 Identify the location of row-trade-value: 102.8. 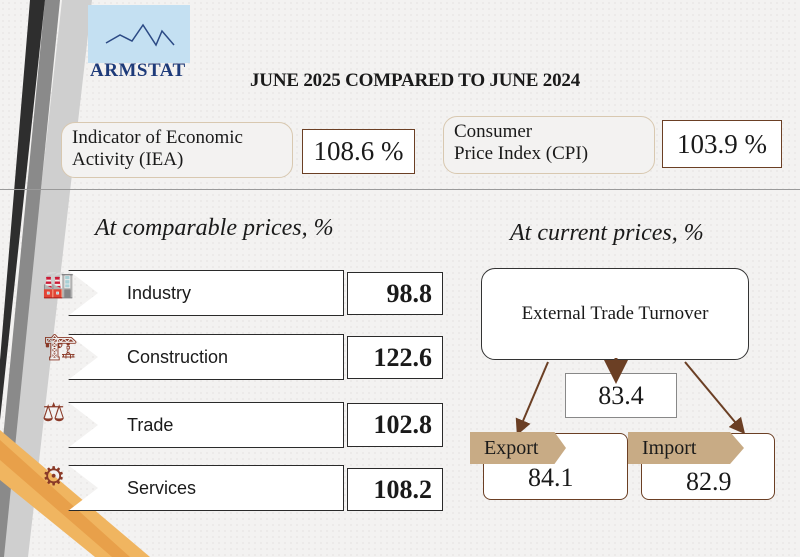
(395, 425).